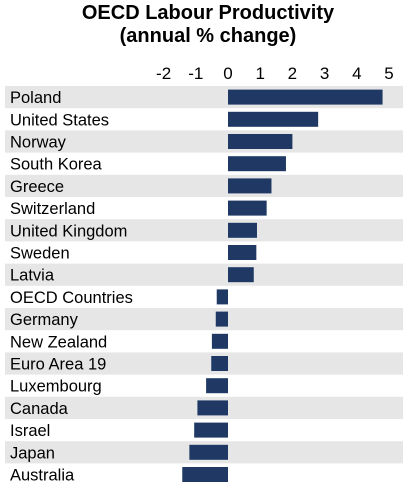 This screenshot has width=416, height=488. What do you see at coordinates (39, 409) in the screenshot?
I see `category-label: Canada` at bounding box center [39, 409].